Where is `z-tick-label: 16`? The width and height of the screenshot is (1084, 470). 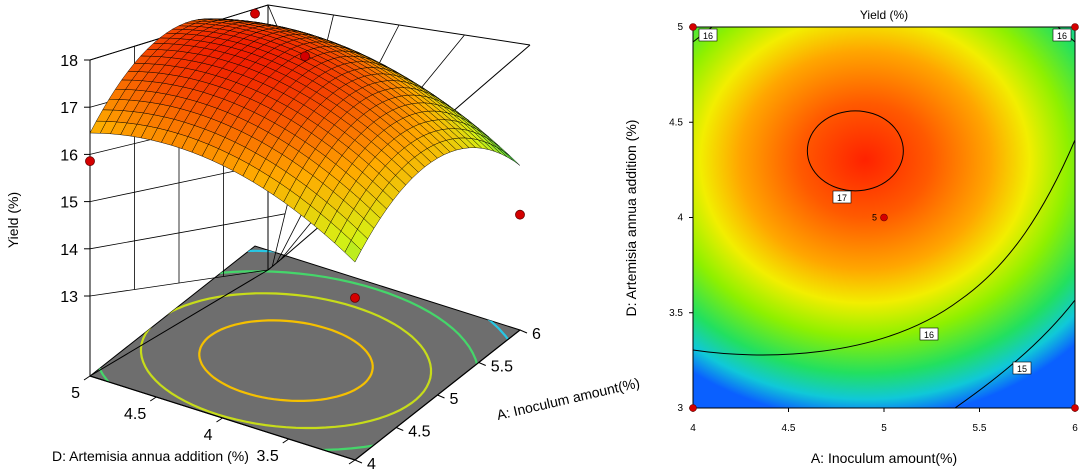
z-tick-label: 16 is located at coordinates (69, 155).